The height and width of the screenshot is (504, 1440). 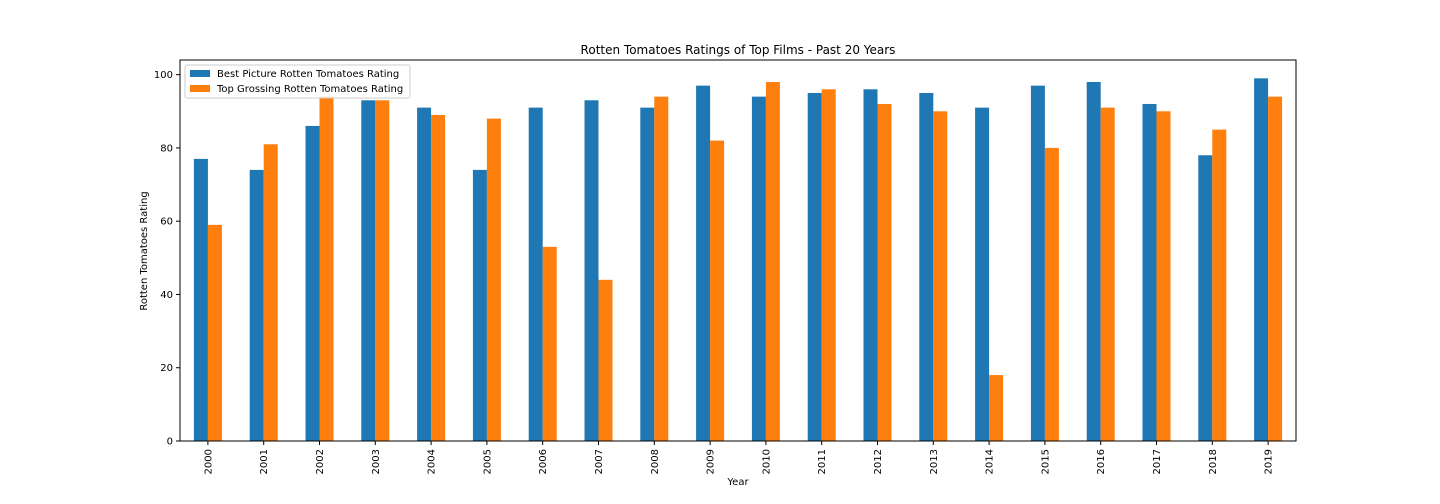 I want to click on legend-box, so click(x=297, y=81).